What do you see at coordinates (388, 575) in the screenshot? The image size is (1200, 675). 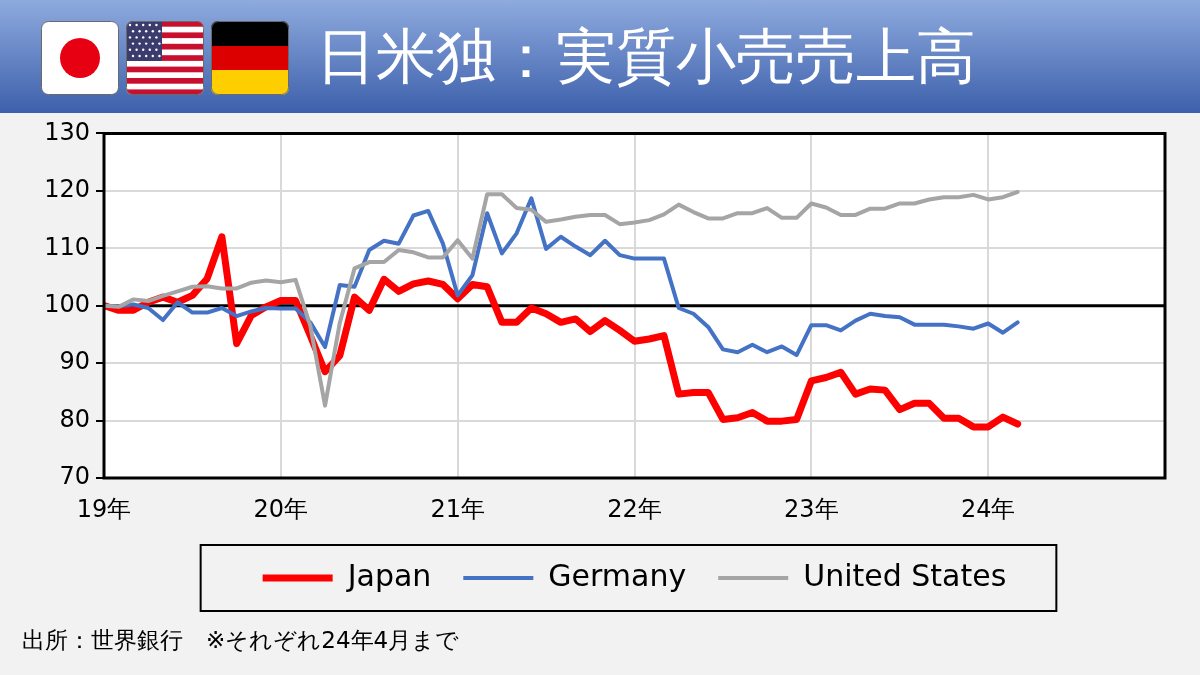 I see `legend-label: Japan` at bounding box center [388, 575].